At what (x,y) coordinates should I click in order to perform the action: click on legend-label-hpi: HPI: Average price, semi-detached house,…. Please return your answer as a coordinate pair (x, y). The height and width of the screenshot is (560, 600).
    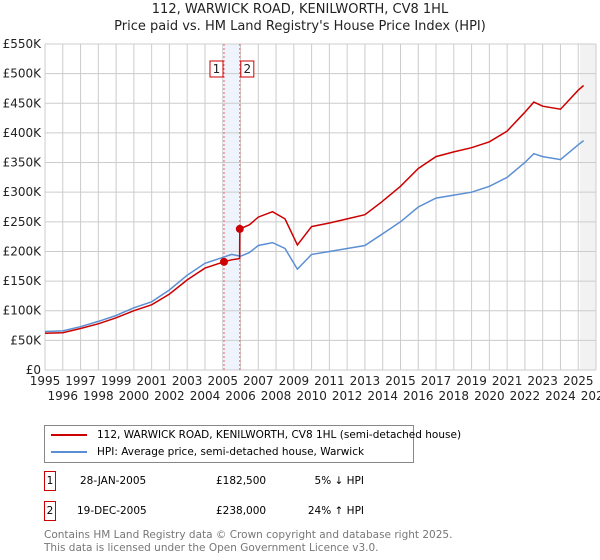
    Looking at the image, I should click on (231, 452).